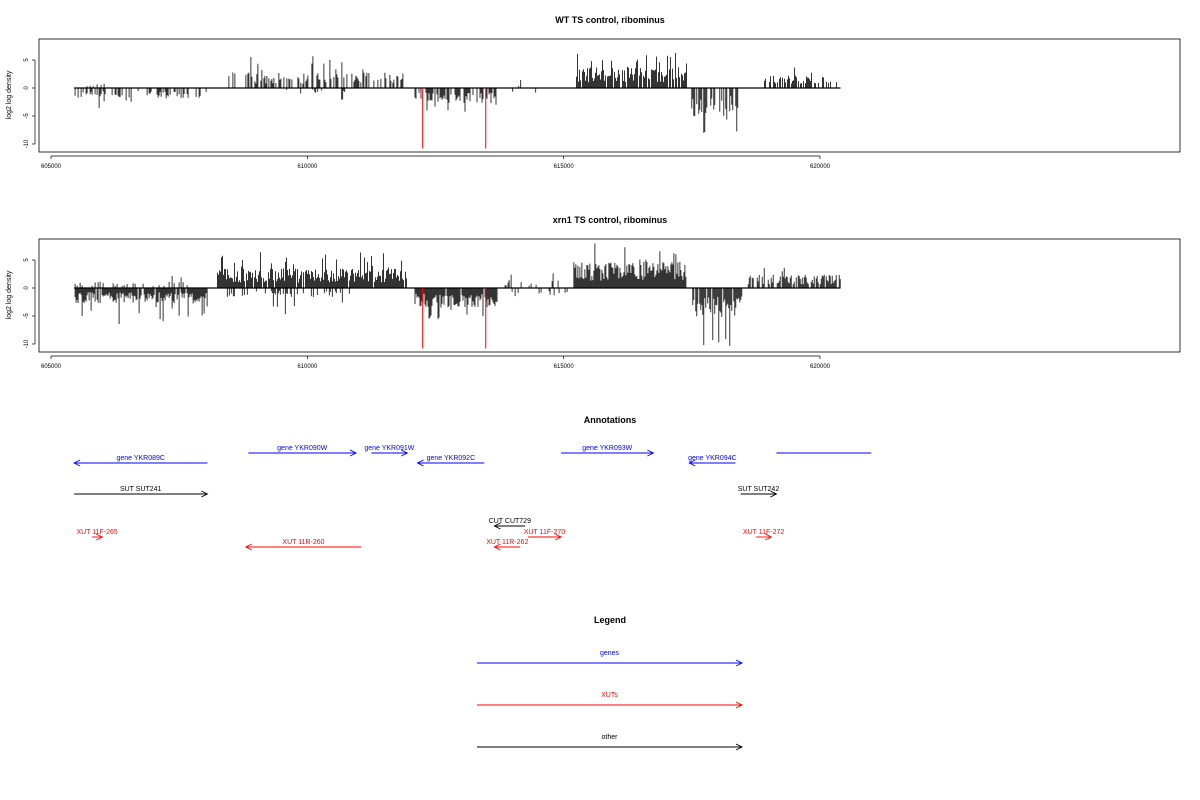  I want to click on annotation-feature: SUT SUT241, so click(141, 492).